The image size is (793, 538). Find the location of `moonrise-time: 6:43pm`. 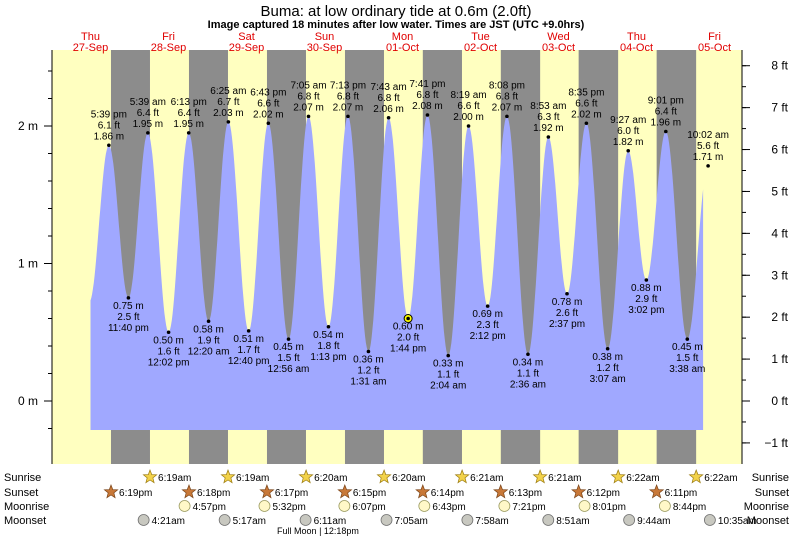

moonrise-time: 6:43pm is located at coordinates (448, 507).